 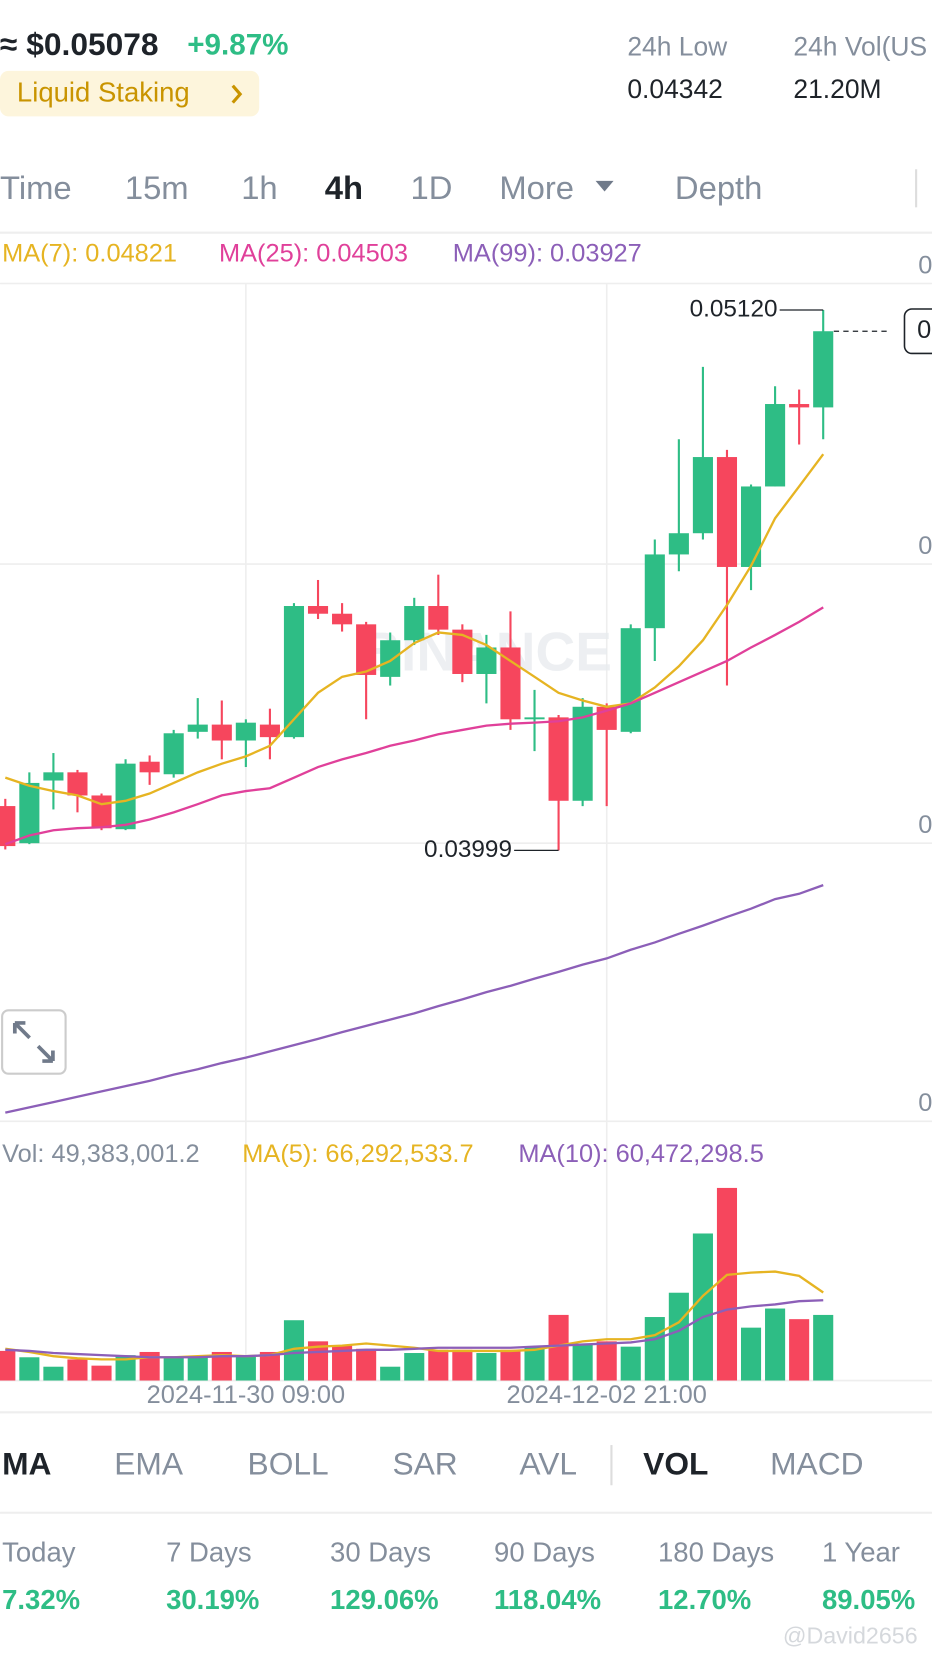 What do you see at coordinates (548, 1464) in the screenshot?
I see `indicator-tab: AVL` at bounding box center [548, 1464].